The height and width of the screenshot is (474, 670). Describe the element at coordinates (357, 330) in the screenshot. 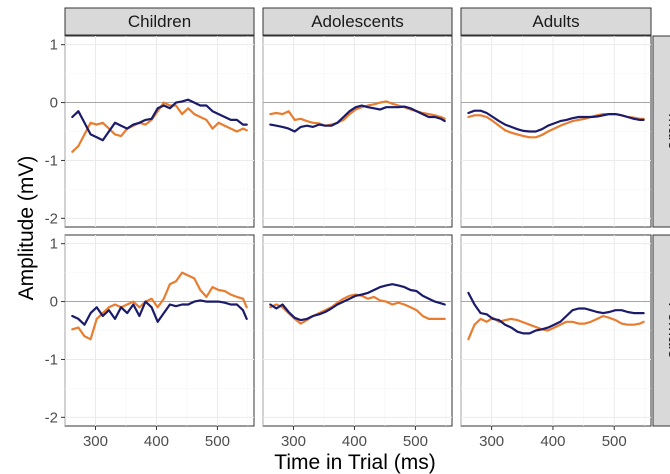

I see `panel-female-adolescents` at that location.